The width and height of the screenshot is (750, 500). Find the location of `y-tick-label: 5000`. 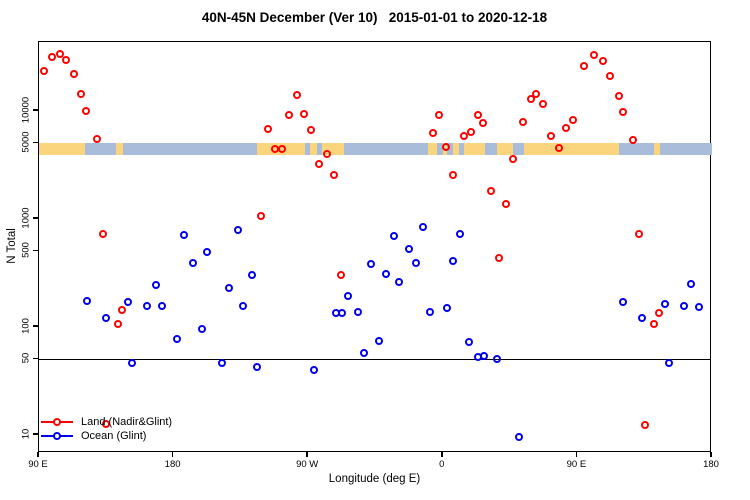

y-tick-label: 5000 is located at coordinates (26, 142).